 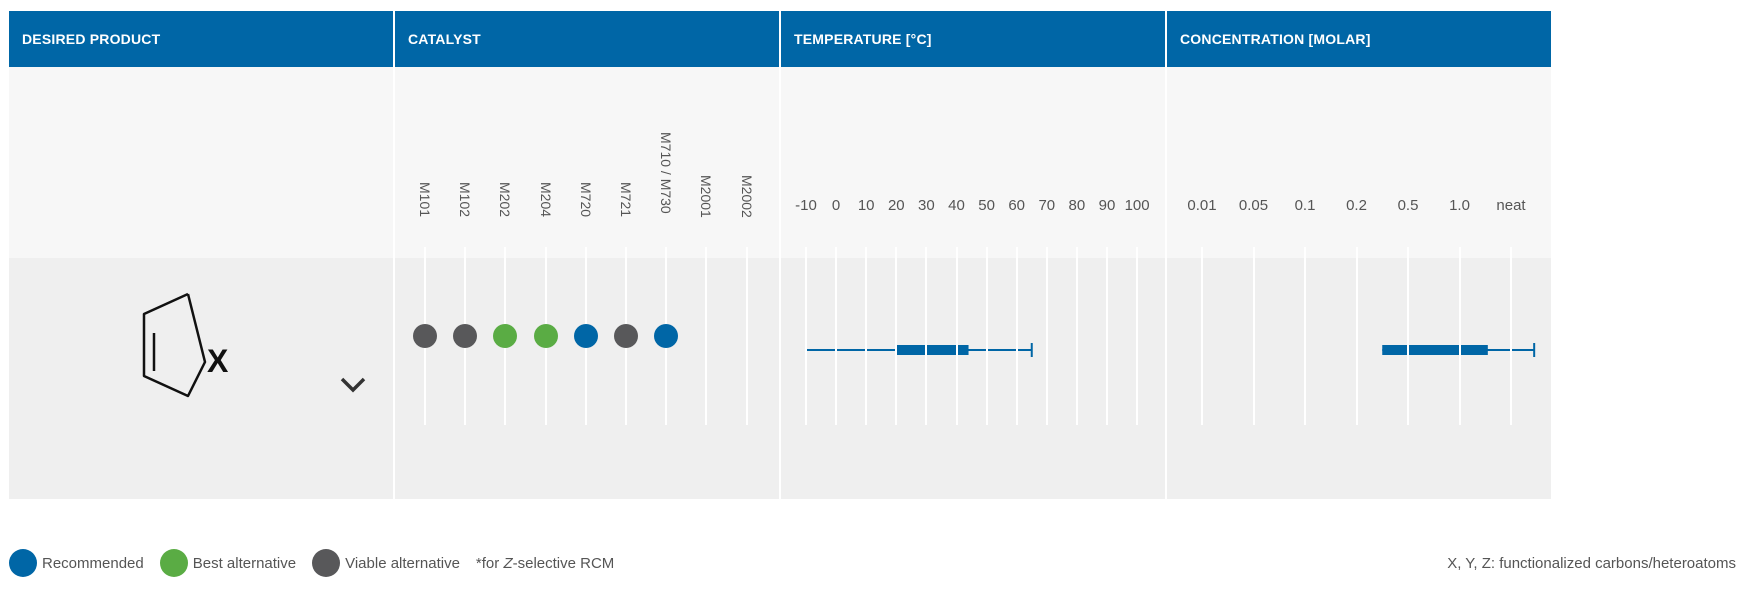 I want to click on best-alternative-dot-icon, so click(x=173, y=563).